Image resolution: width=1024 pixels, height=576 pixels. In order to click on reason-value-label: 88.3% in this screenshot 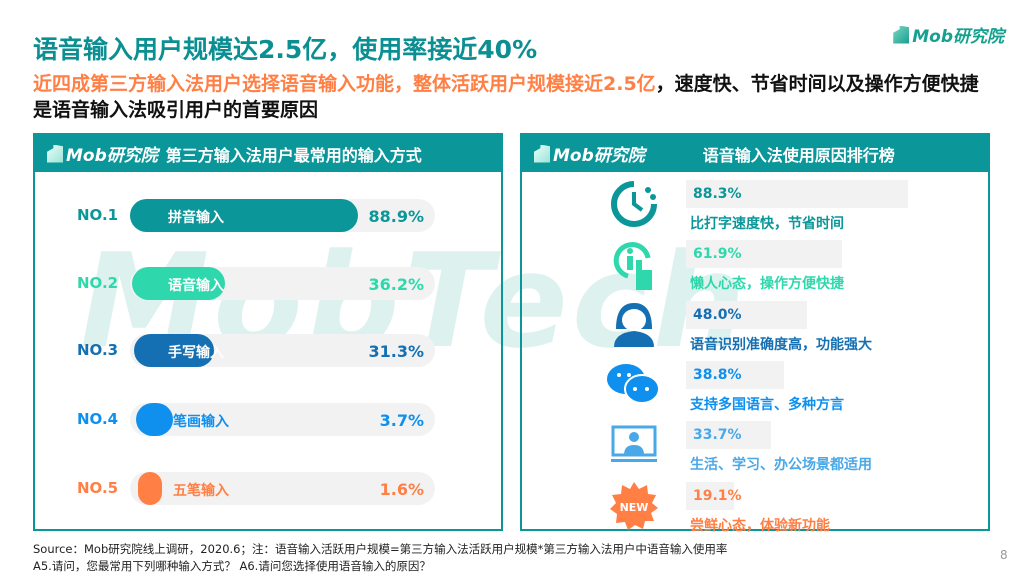, I will do `click(717, 194)`.